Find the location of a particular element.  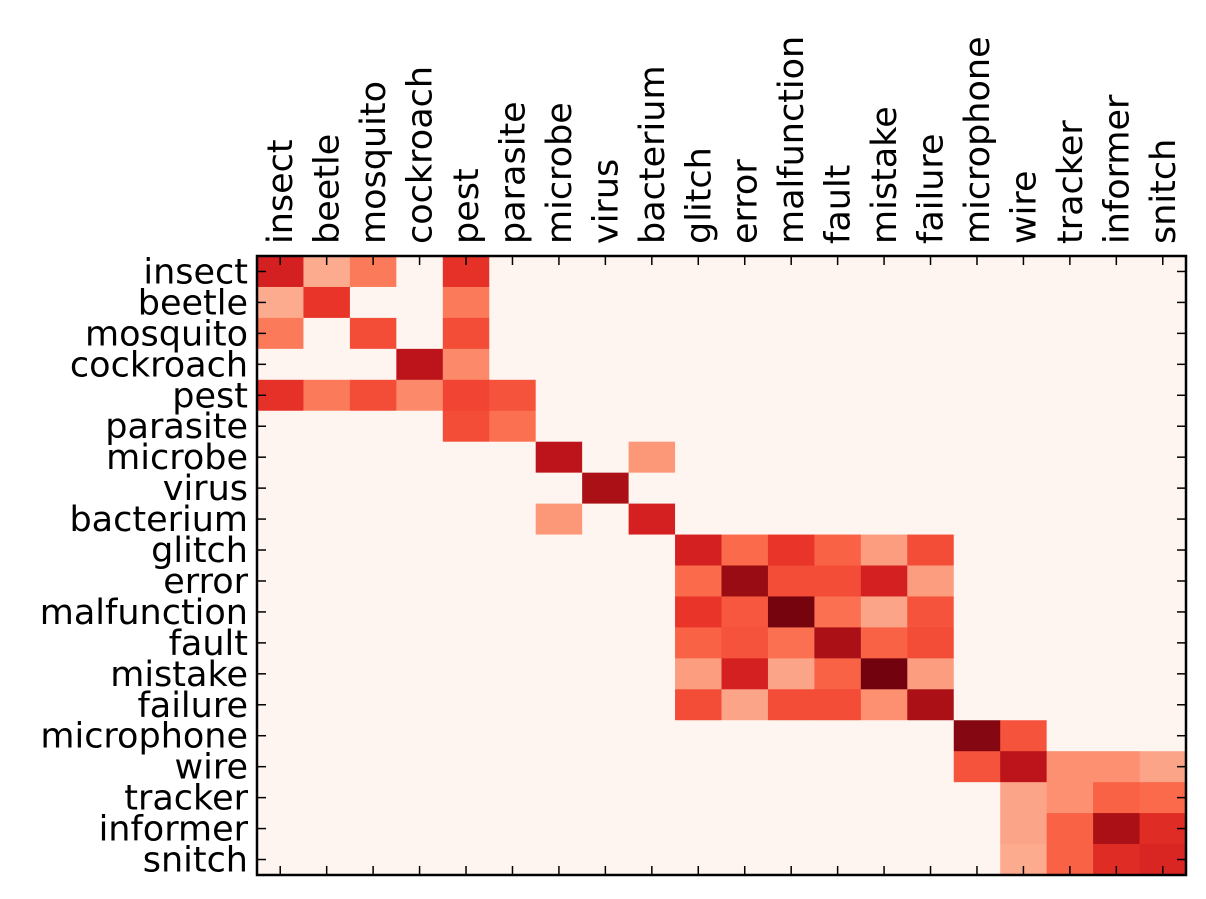

heatmap-cell-microphone-glitch is located at coordinates (699, 736).